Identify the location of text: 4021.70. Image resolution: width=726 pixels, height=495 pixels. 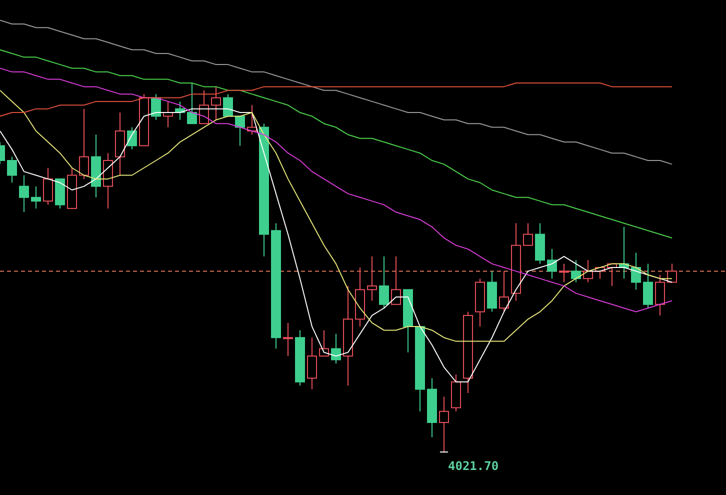
(473, 465).